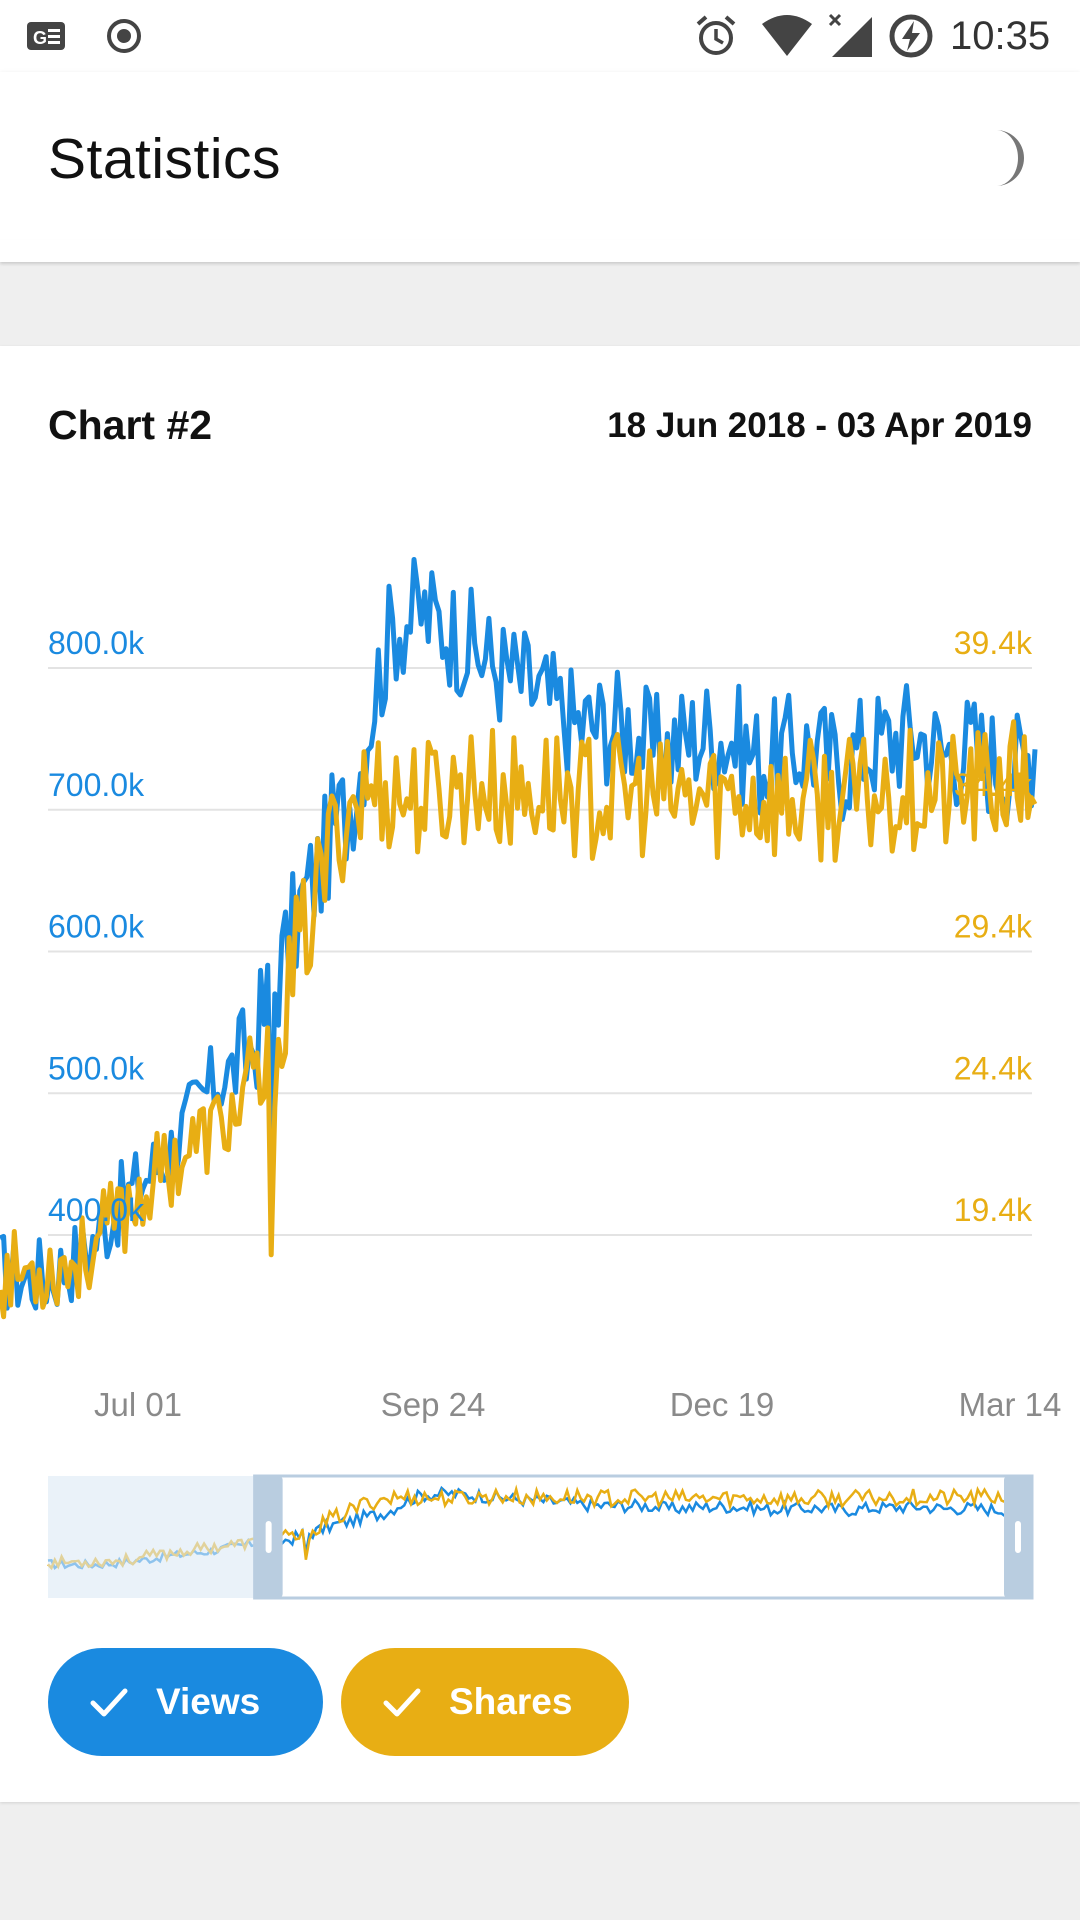 This screenshot has height=1920, width=1080. Describe the element at coordinates (96, 1068) in the screenshot. I see `y-left-tick-label: 500.0k` at that location.